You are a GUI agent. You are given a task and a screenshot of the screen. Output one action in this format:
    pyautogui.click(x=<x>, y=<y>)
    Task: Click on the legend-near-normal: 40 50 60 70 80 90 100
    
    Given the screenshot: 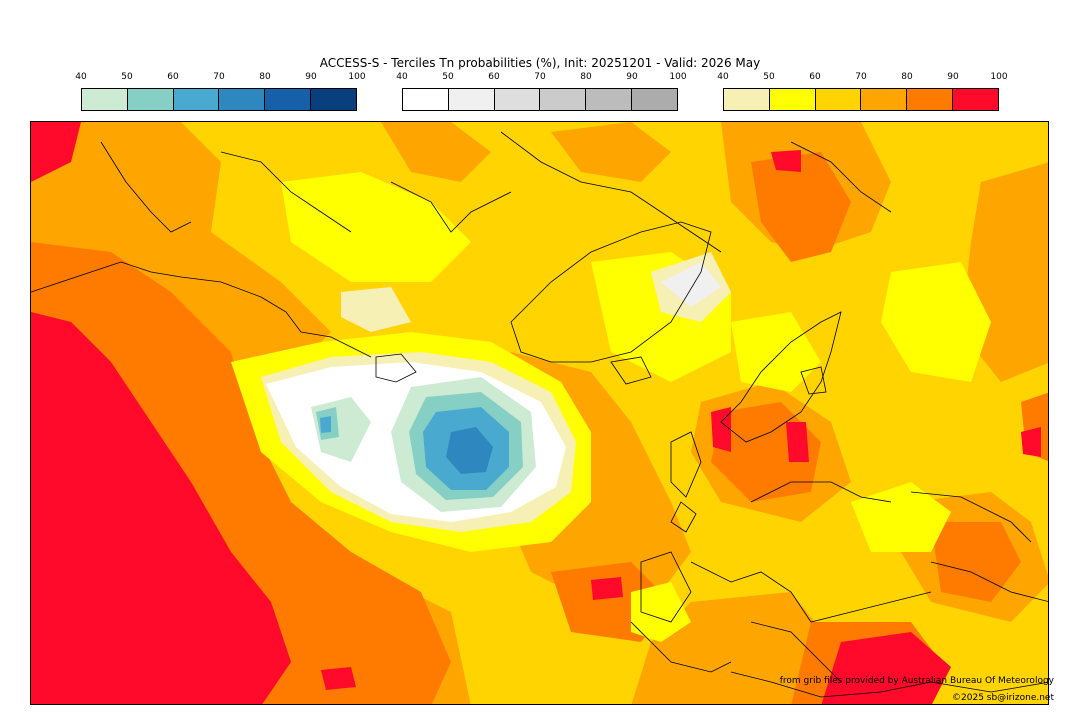 What is the action you would take?
    pyautogui.click(x=541, y=92)
    